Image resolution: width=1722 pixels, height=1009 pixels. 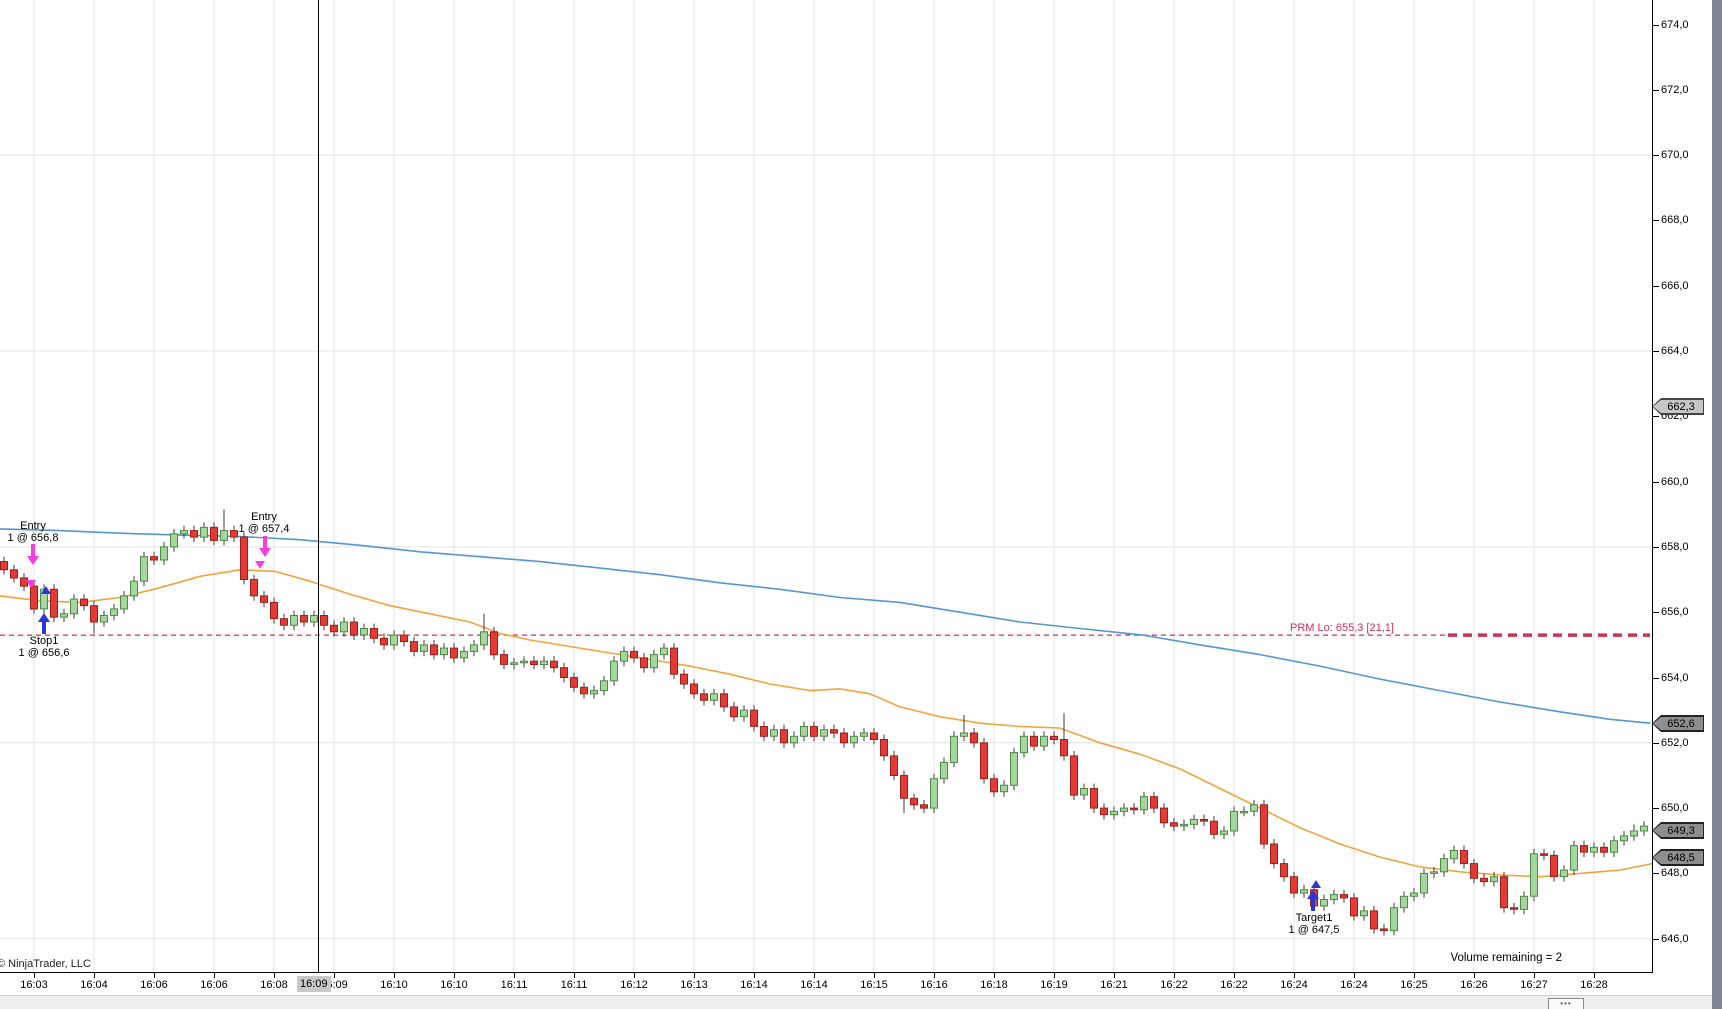 I want to click on crosshair-time-tag: 16:09, so click(x=314, y=984).